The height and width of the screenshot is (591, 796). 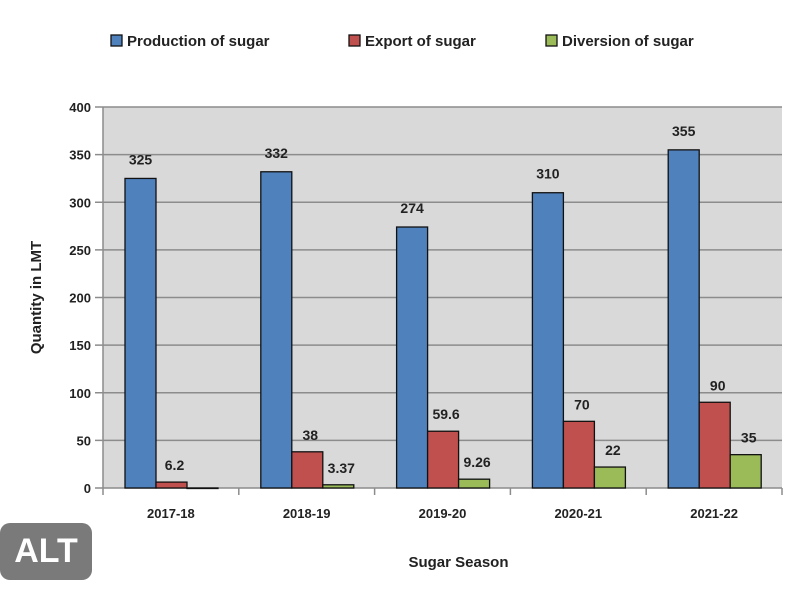 I want to click on y-tick-label: 350, so click(x=80, y=155).